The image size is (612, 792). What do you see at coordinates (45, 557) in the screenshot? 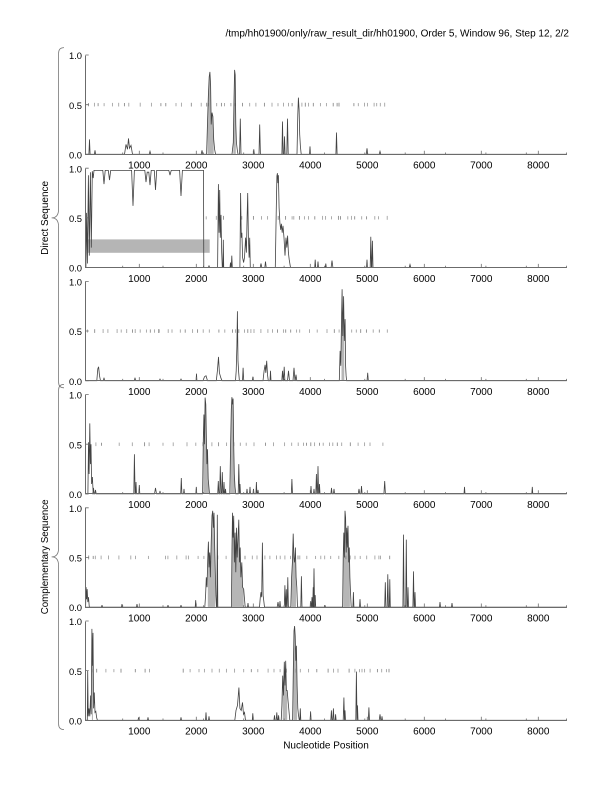
I see `svg-text: Complementary Sequence` at bounding box center [45, 557].